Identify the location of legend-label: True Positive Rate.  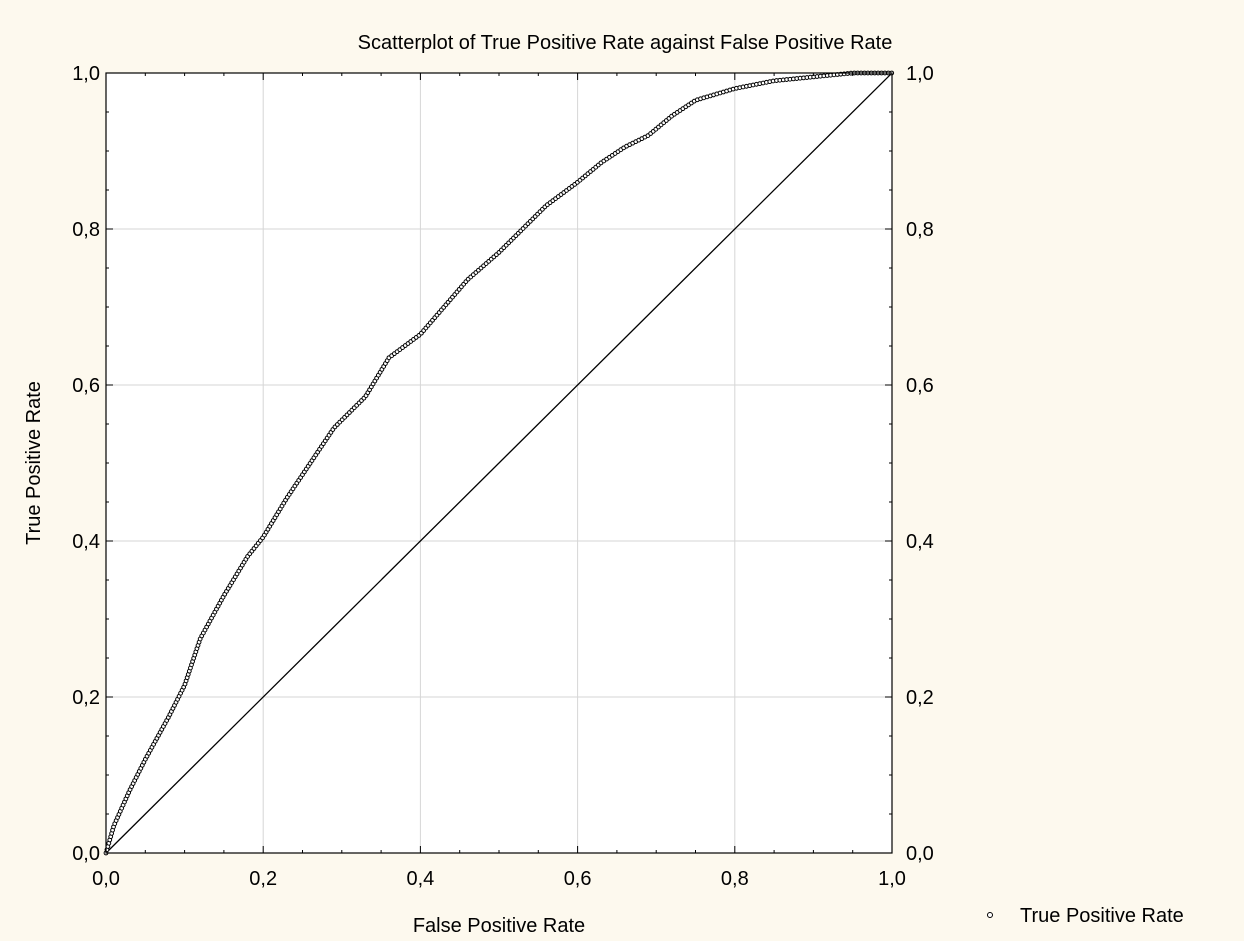
(1102, 916).